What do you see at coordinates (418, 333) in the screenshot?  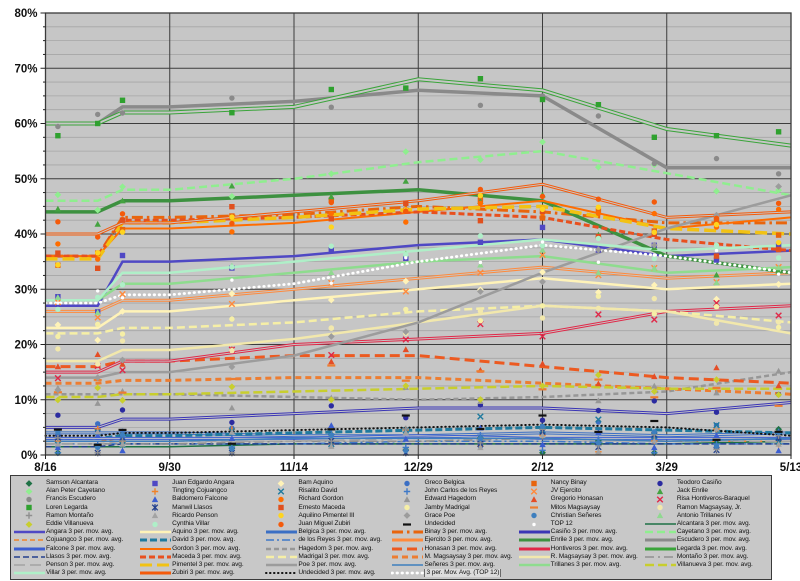 I see `series-line-rmagsaysay` at bounding box center [418, 333].